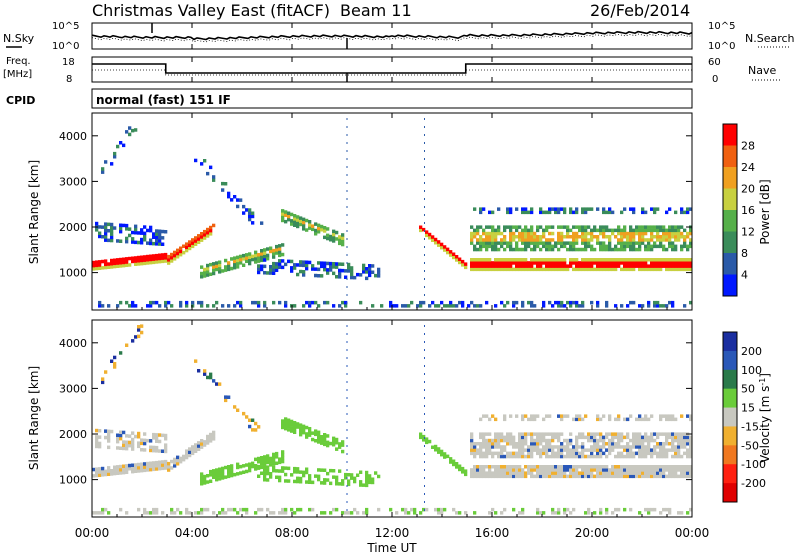 Image resolution: width=800 pixels, height=554 pixels. I want to click on colorbar-swatch, so click(730, 436).